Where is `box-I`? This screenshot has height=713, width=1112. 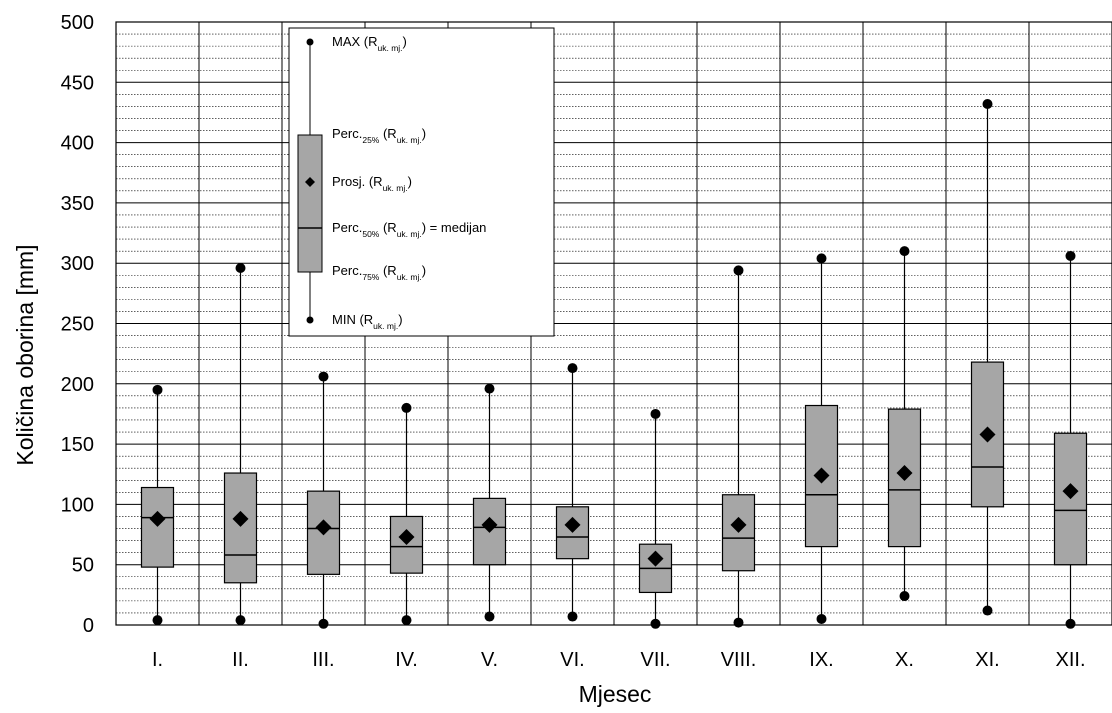 box-I is located at coordinates (157, 505).